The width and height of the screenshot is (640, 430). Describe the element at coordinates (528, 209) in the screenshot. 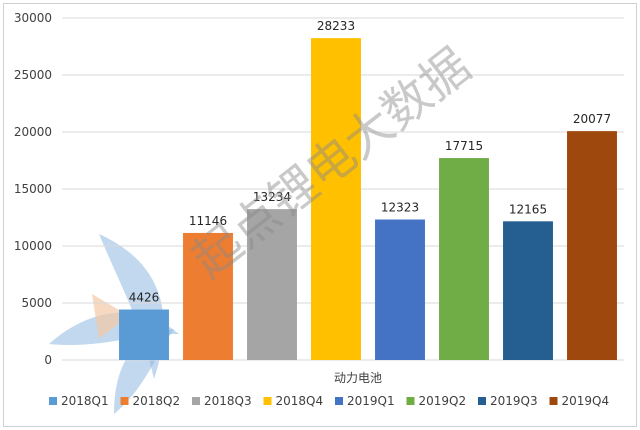

I see `data-label-2019Q3: 12165` at that location.